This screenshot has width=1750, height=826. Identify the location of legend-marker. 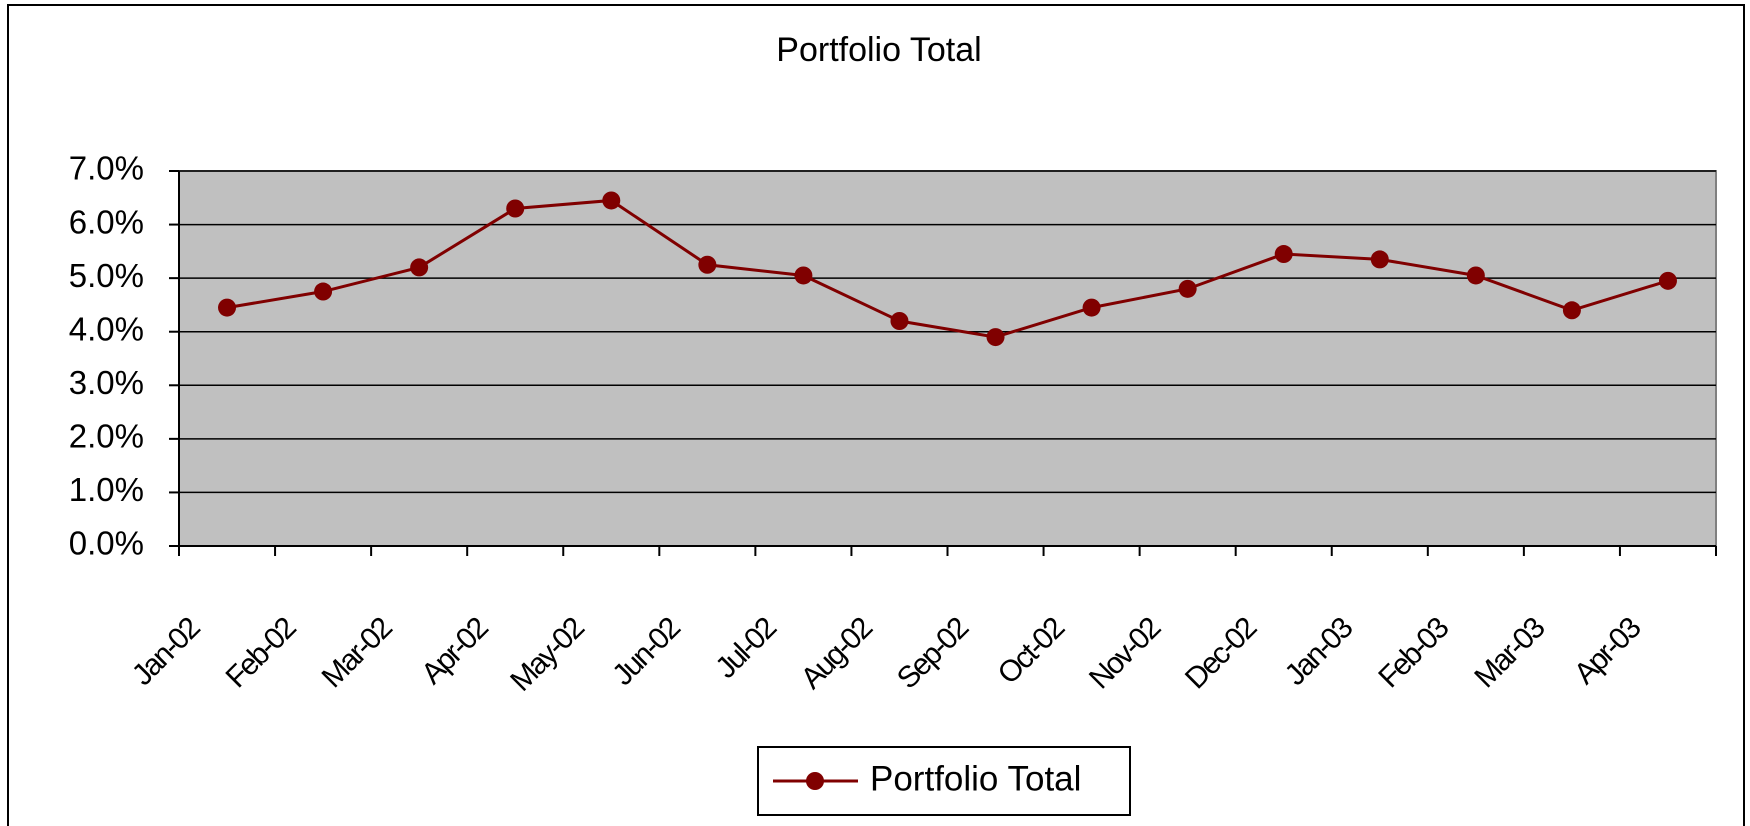
(815, 781).